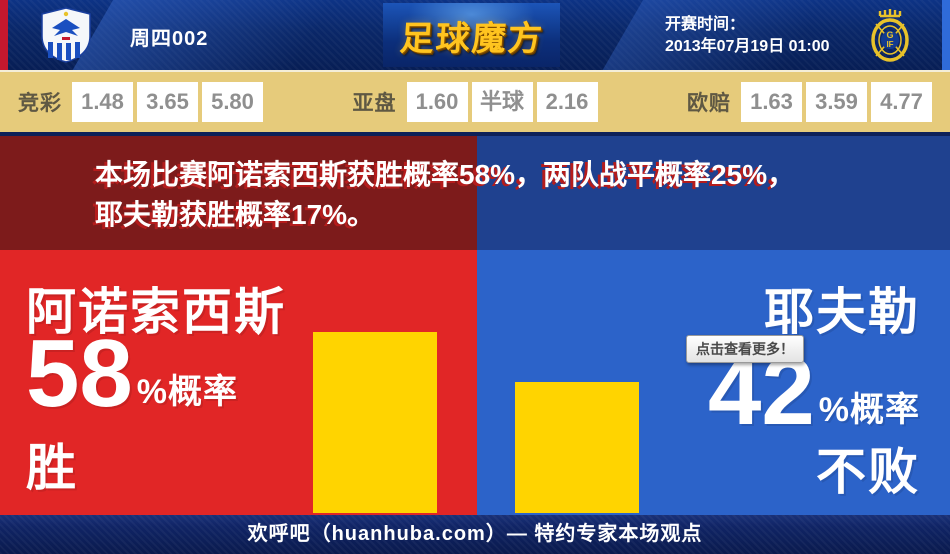 This screenshot has height=554, width=950. I want to click on odds-group-jingcai: 竞彩 1.48 3.65 5.80, so click(140, 102).